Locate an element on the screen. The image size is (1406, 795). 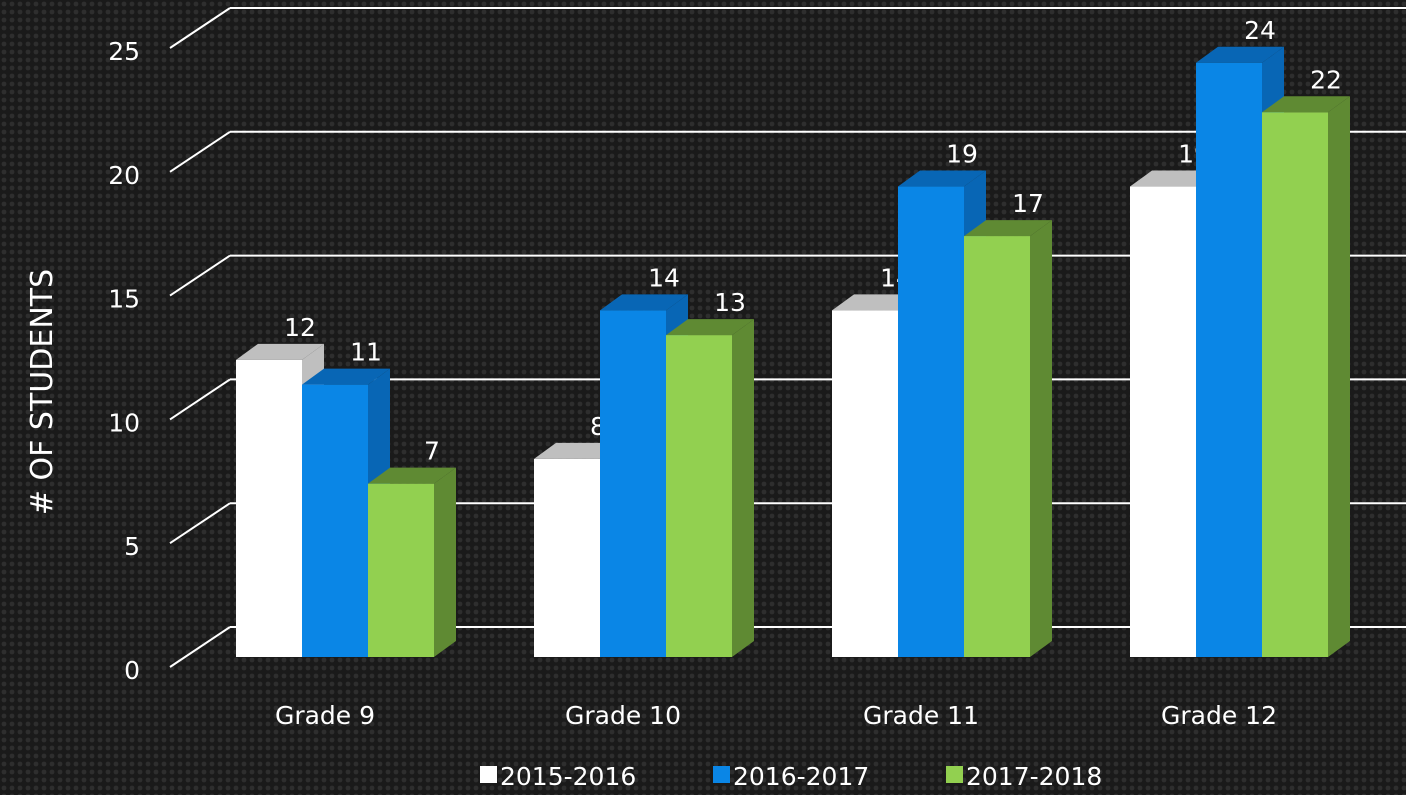
data-label: 13 is located at coordinates (730, 302).